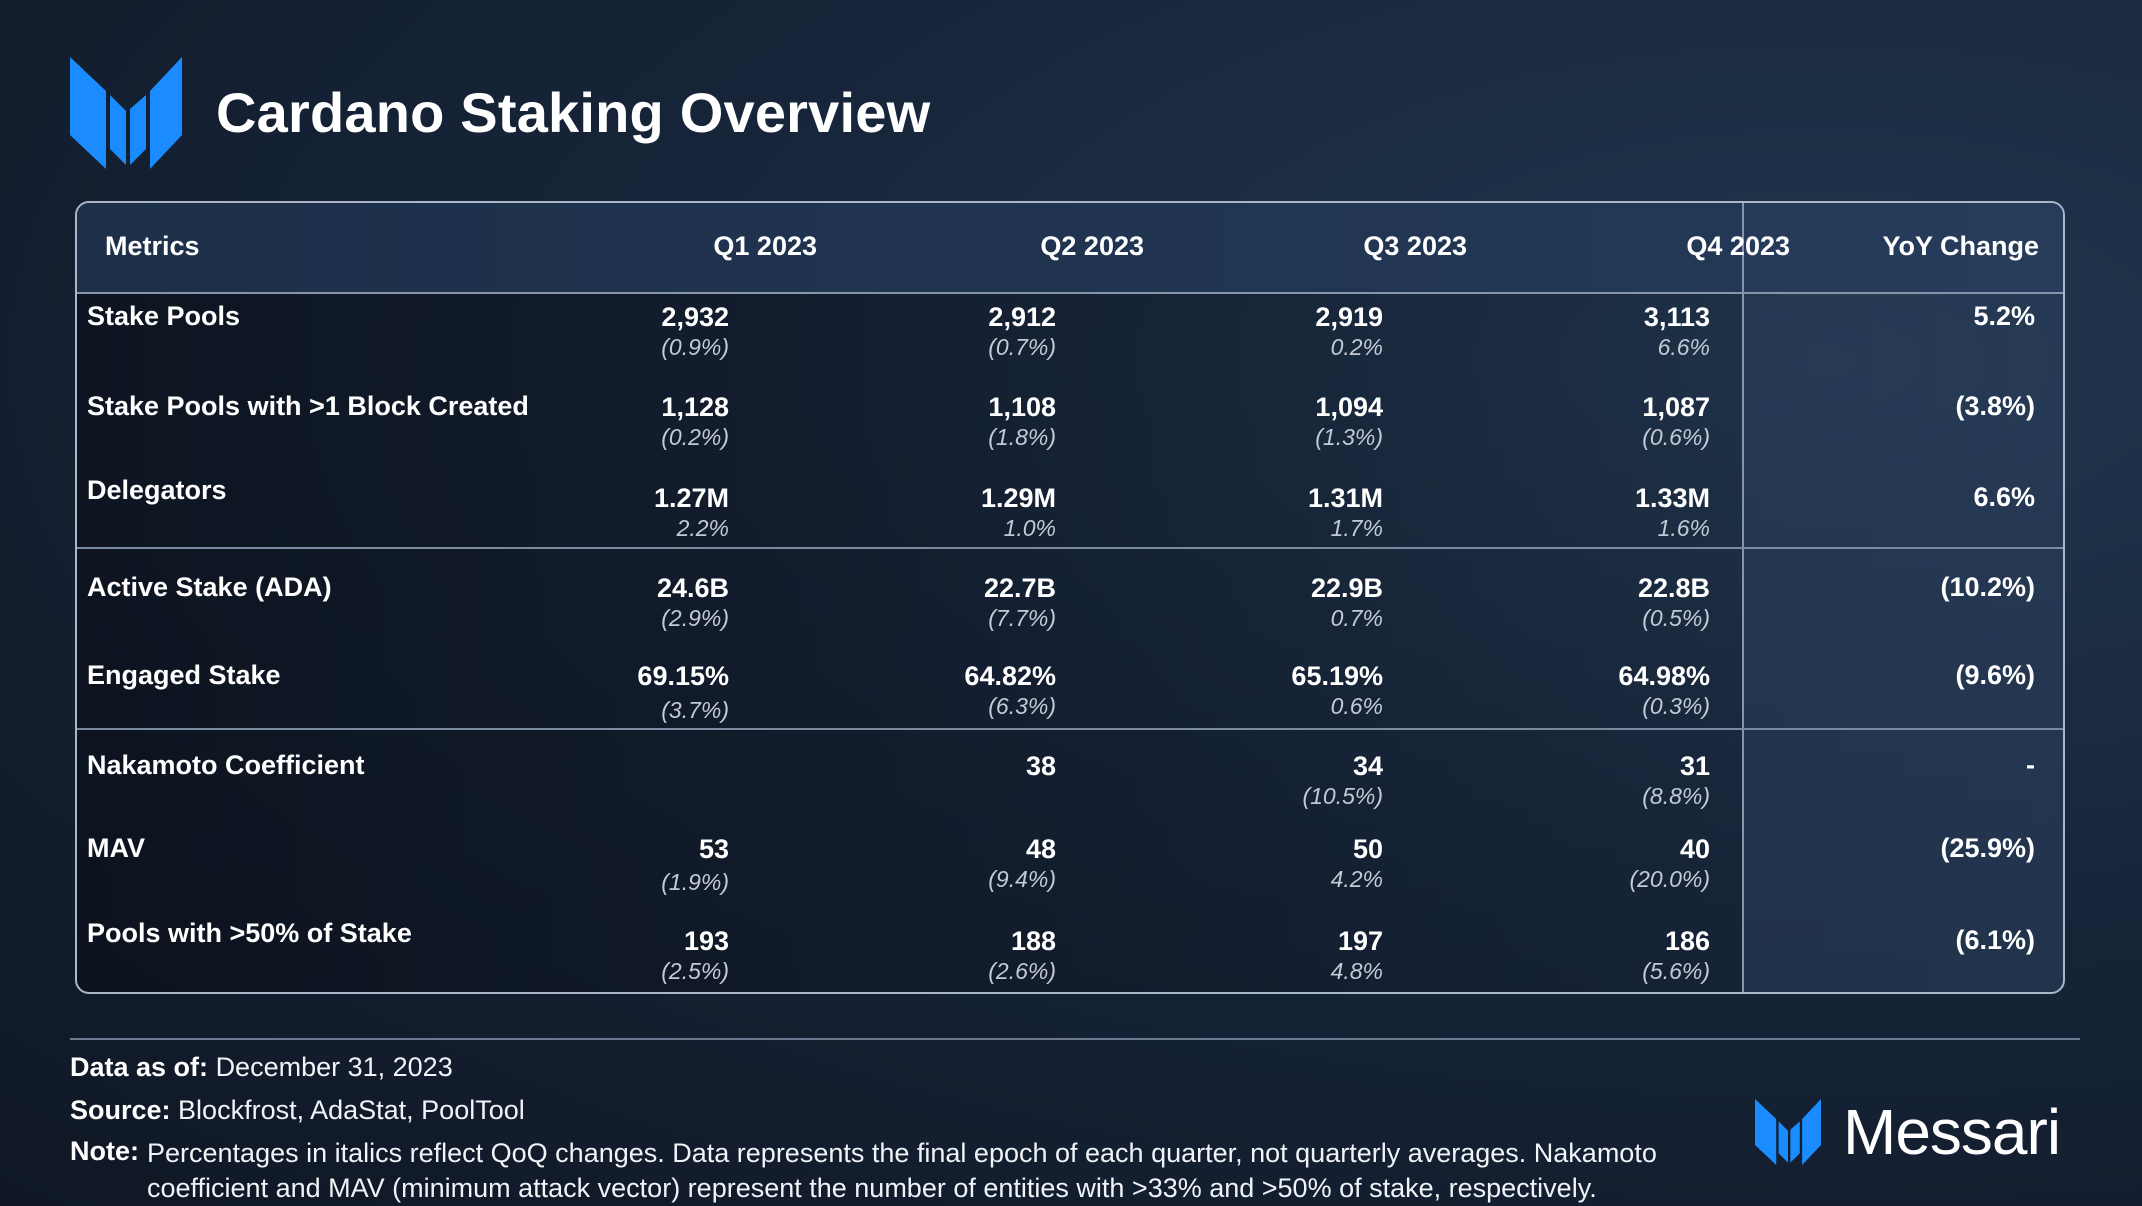 This screenshot has width=2142, height=1206. Describe the element at coordinates (1738, 246) in the screenshot. I see `header-q4: Q4 2023` at that location.